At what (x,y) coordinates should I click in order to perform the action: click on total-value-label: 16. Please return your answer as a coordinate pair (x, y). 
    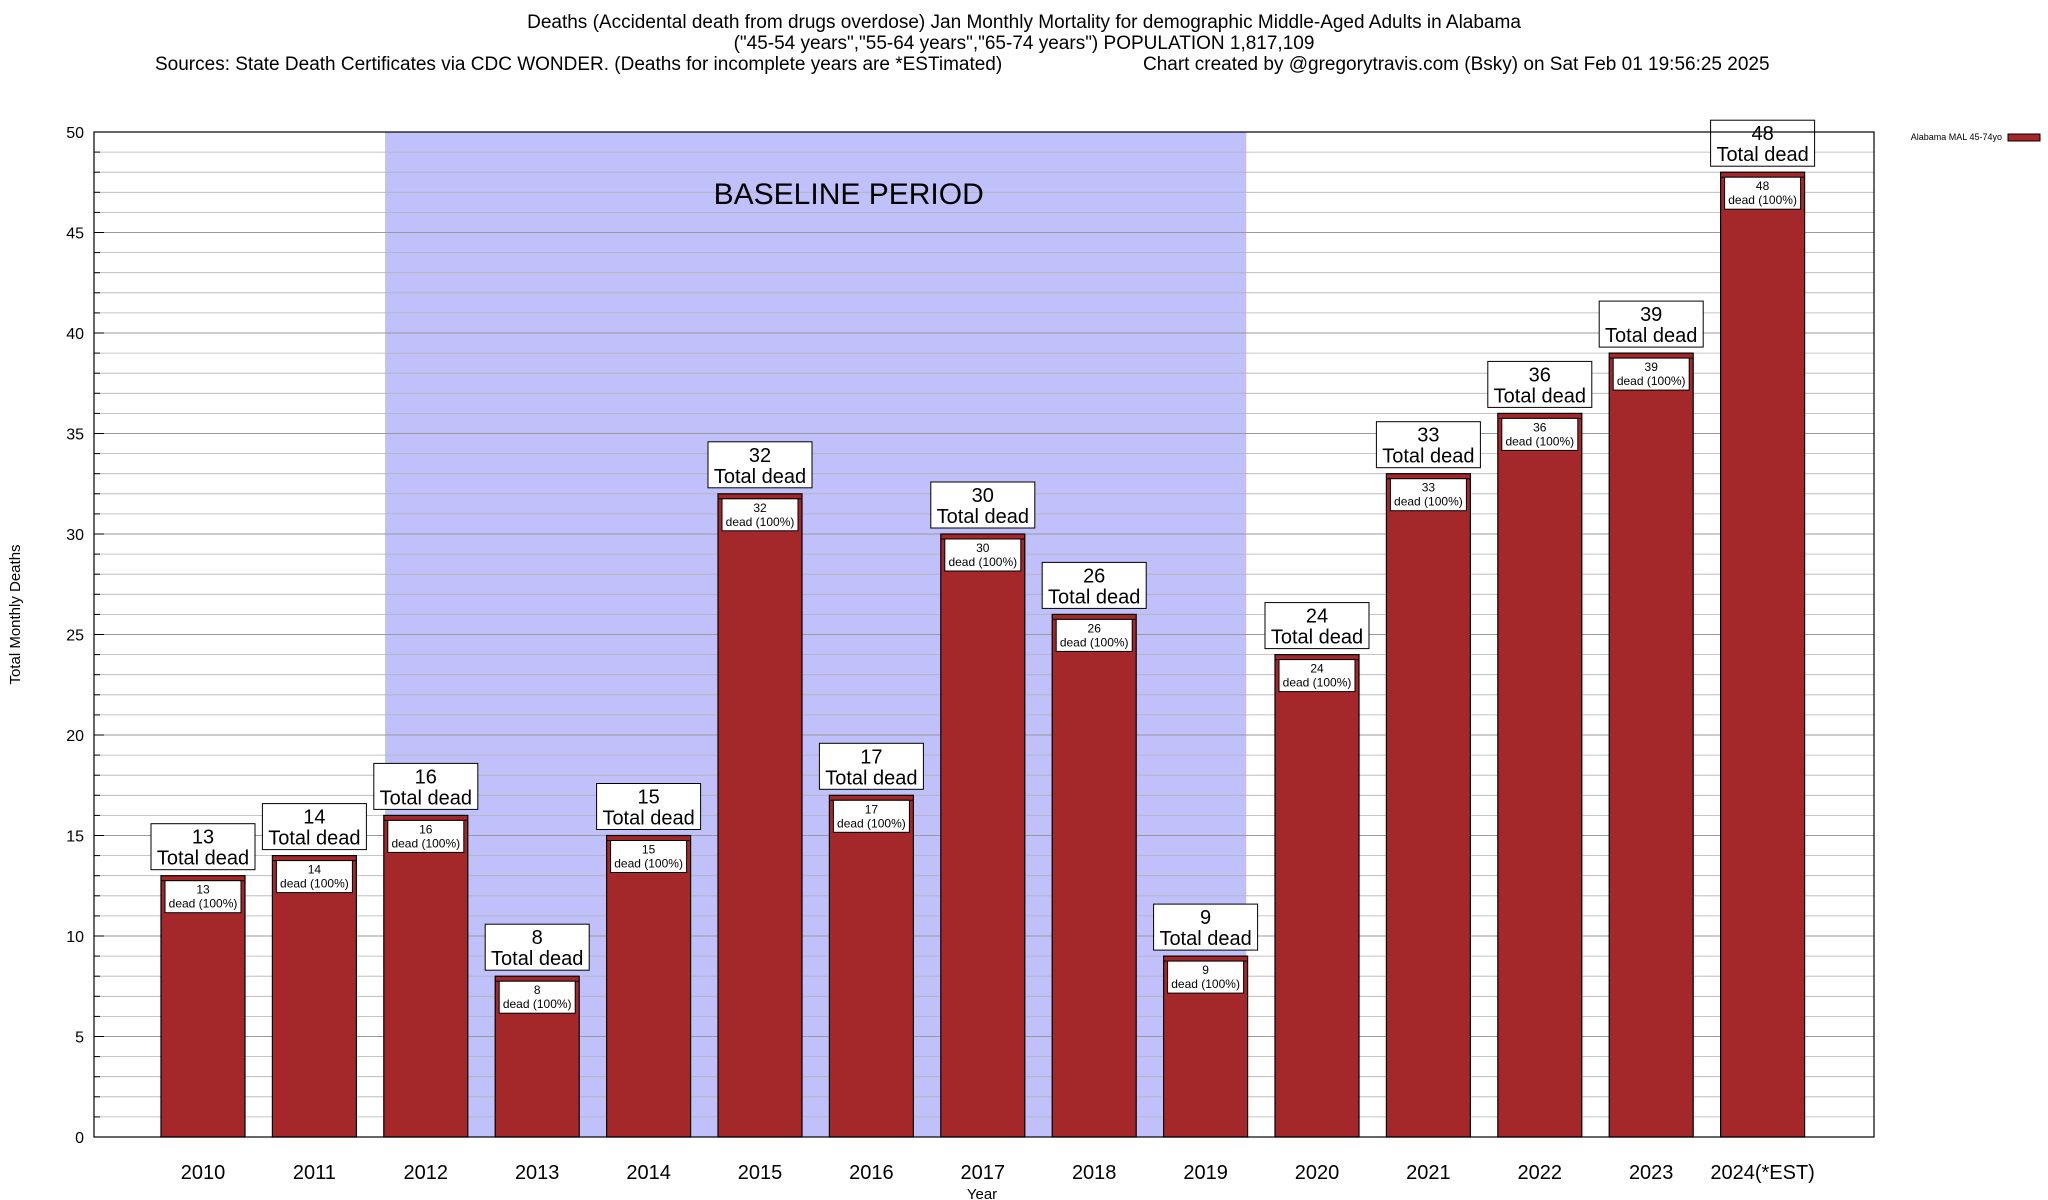
    Looking at the image, I should click on (426, 777).